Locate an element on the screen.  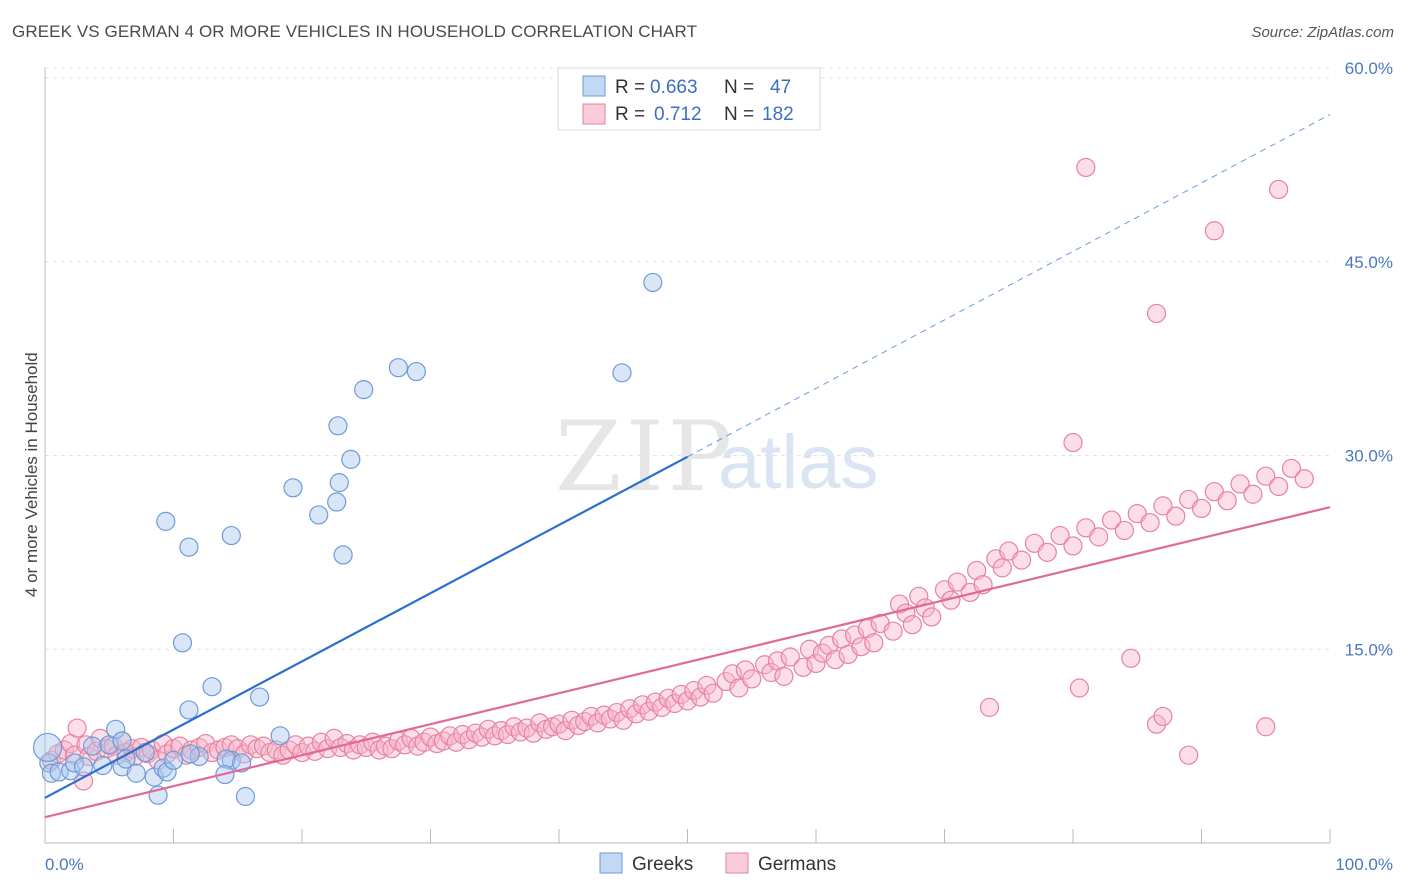
legend-r-label-germans: R = is located at coordinates (630, 114).